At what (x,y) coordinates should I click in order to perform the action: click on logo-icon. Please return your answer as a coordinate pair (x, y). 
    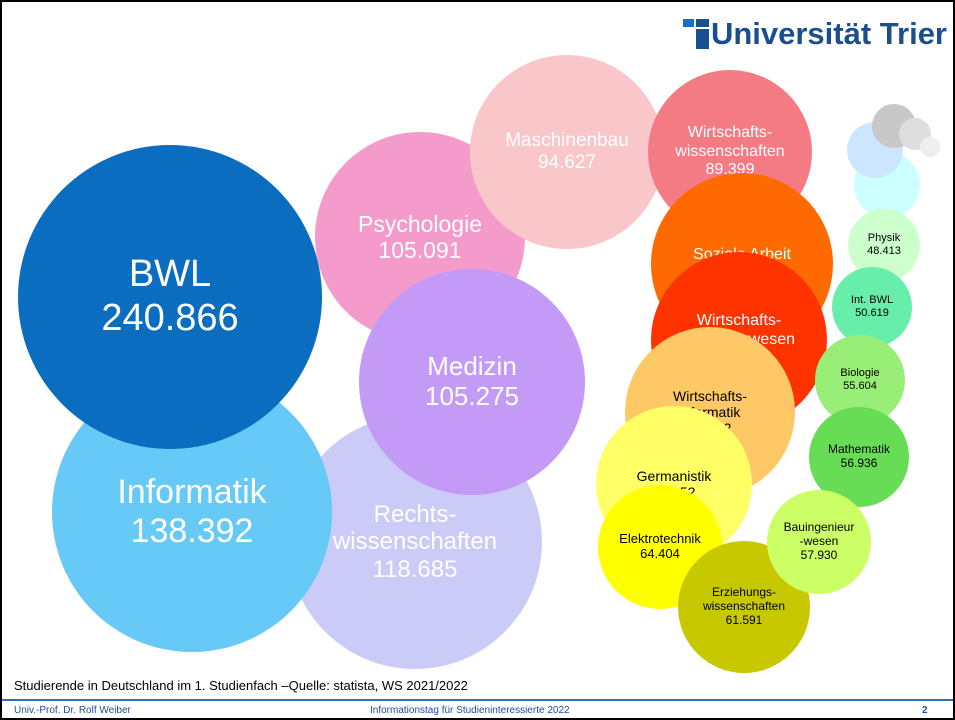
    Looking at the image, I should click on (695, 34).